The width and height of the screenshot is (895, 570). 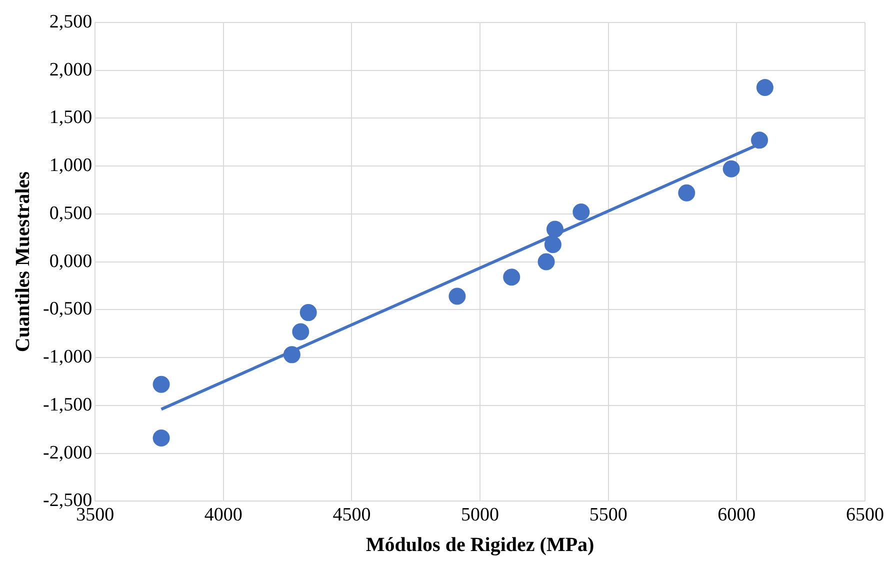 I want to click on y-tick-label: 2,500, so click(x=70, y=21).